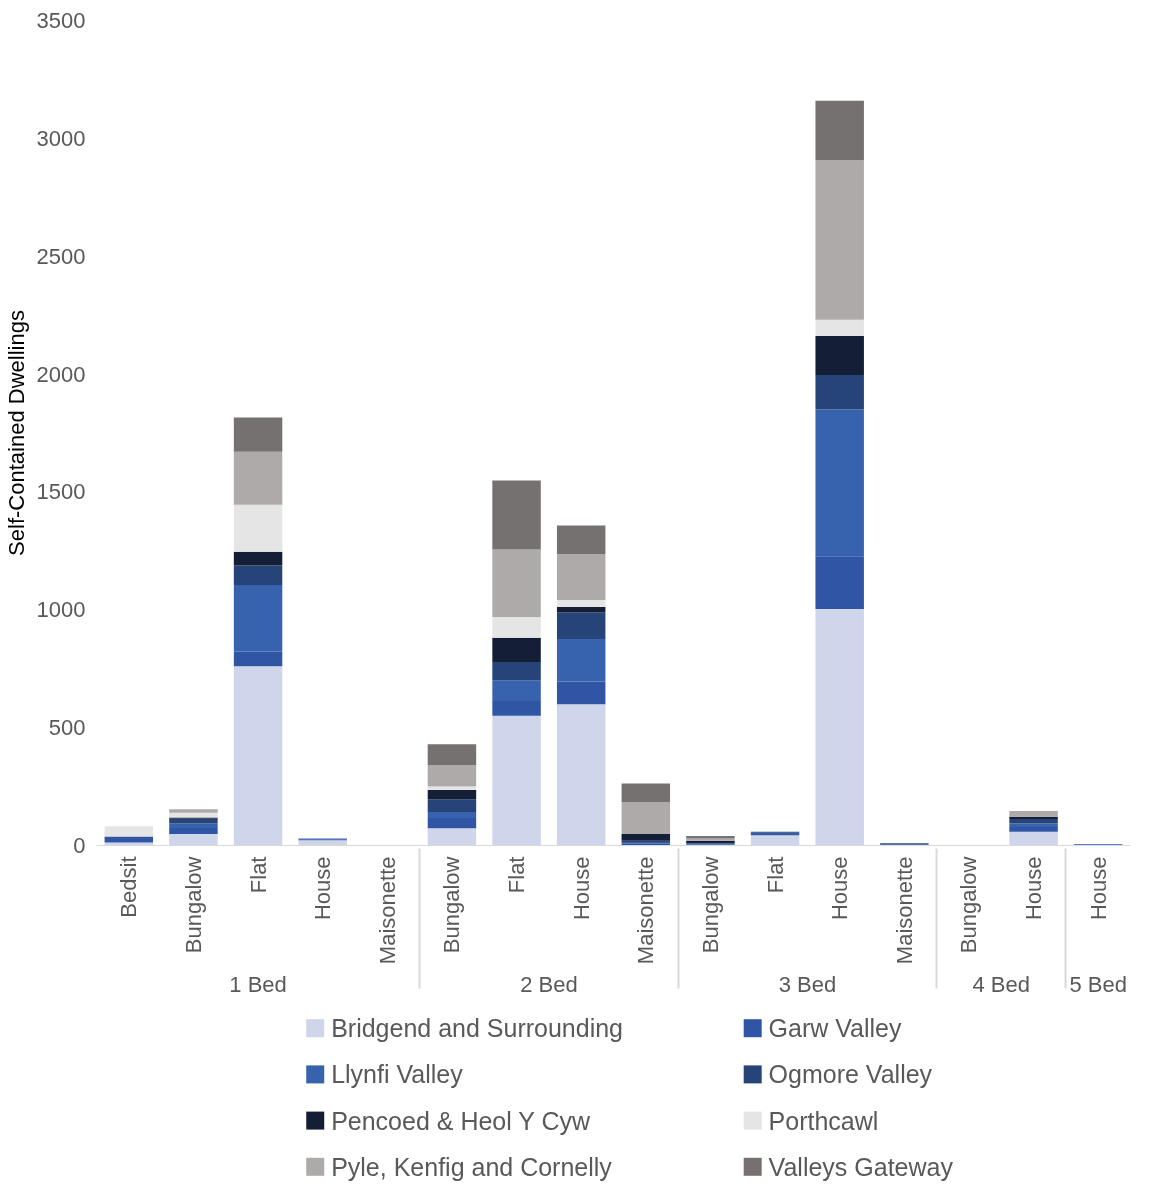 This screenshot has height=1195, width=1164. I want to click on text: 3 Bed, so click(807, 985).